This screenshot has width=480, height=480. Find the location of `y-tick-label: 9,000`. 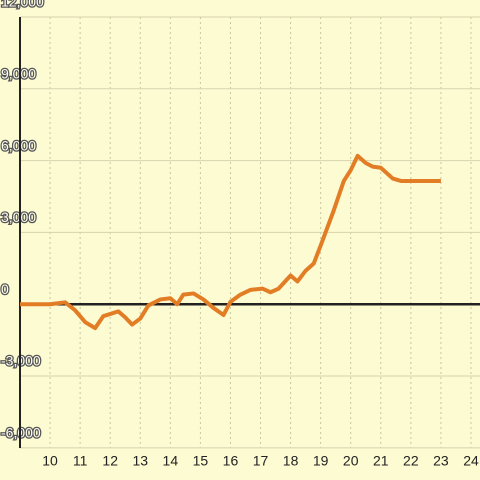

y-tick-label: 9,000 is located at coordinates (18, 74).